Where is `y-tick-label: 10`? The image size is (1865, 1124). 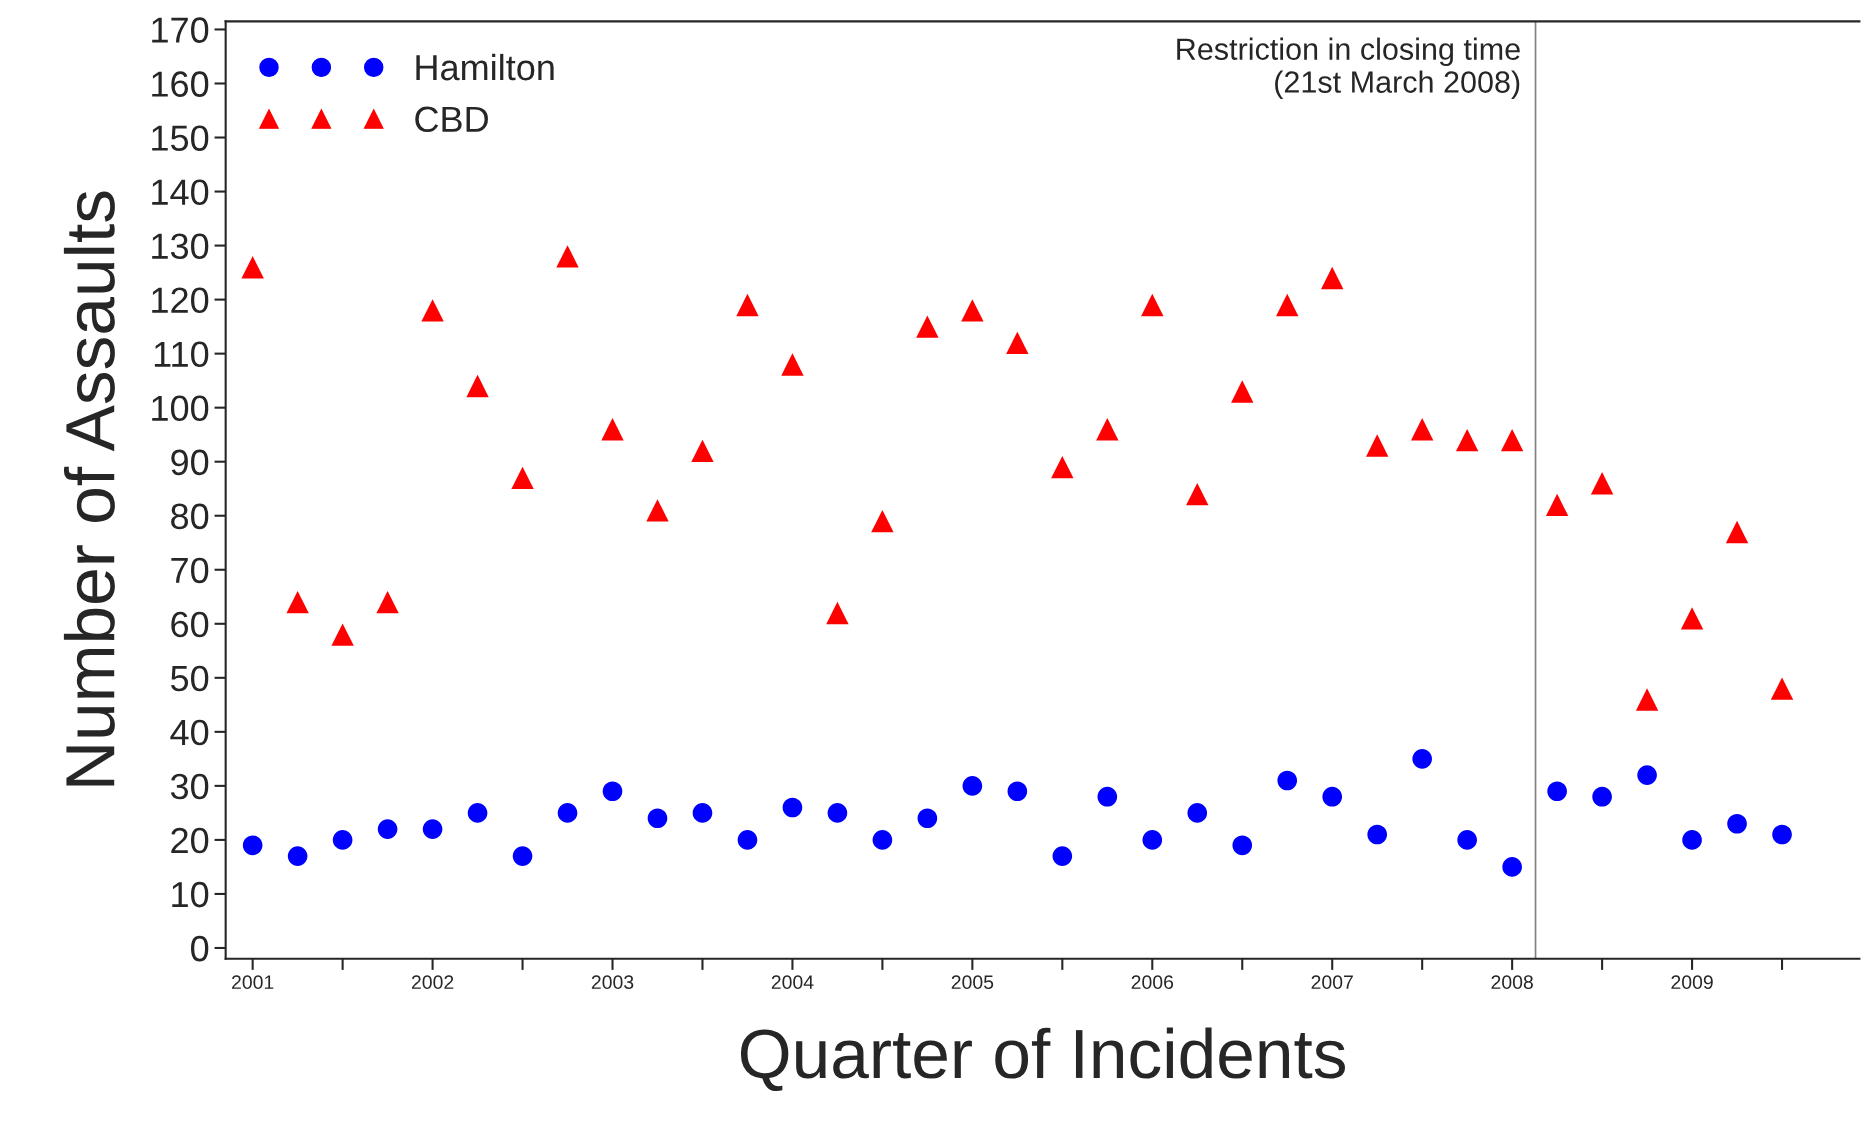
y-tick-label: 10 is located at coordinates (190, 894).